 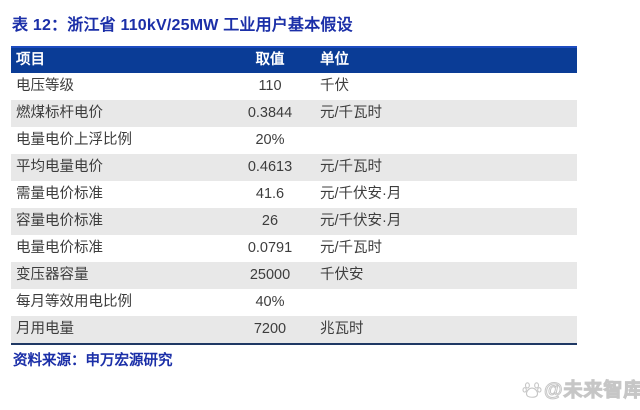 I want to click on table-bottom-rule, so click(x=294, y=344).